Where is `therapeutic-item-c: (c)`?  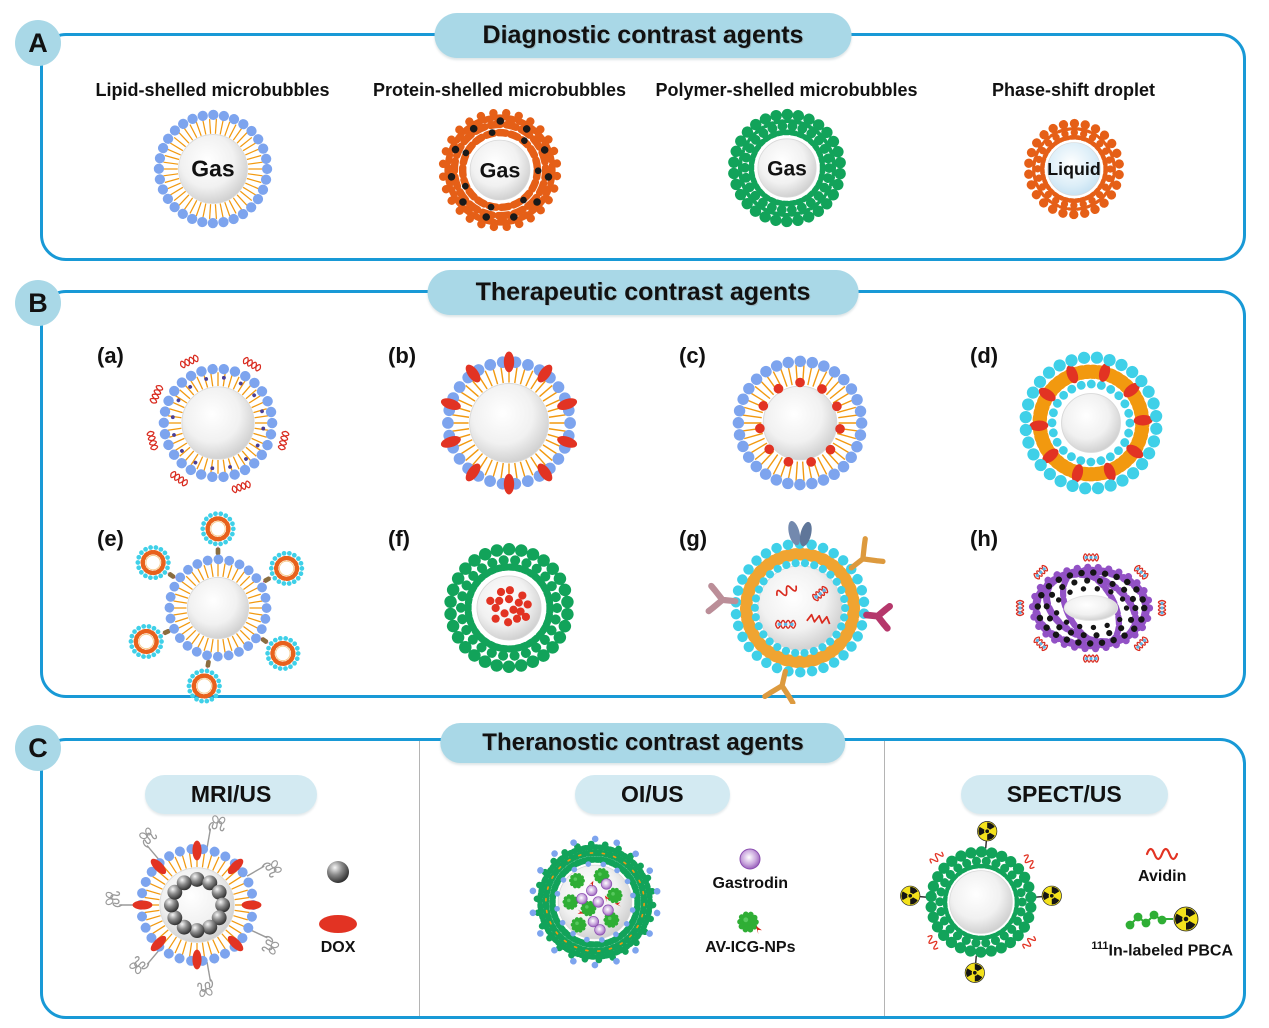
therapeutic-item-c: (c) is located at coordinates (788, 423).